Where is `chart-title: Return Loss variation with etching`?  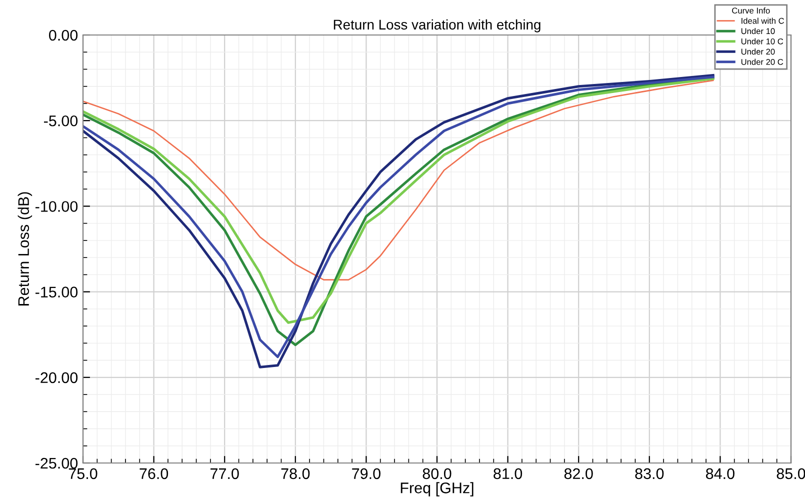 chart-title: Return Loss variation with etching is located at coordinates (437, 25).